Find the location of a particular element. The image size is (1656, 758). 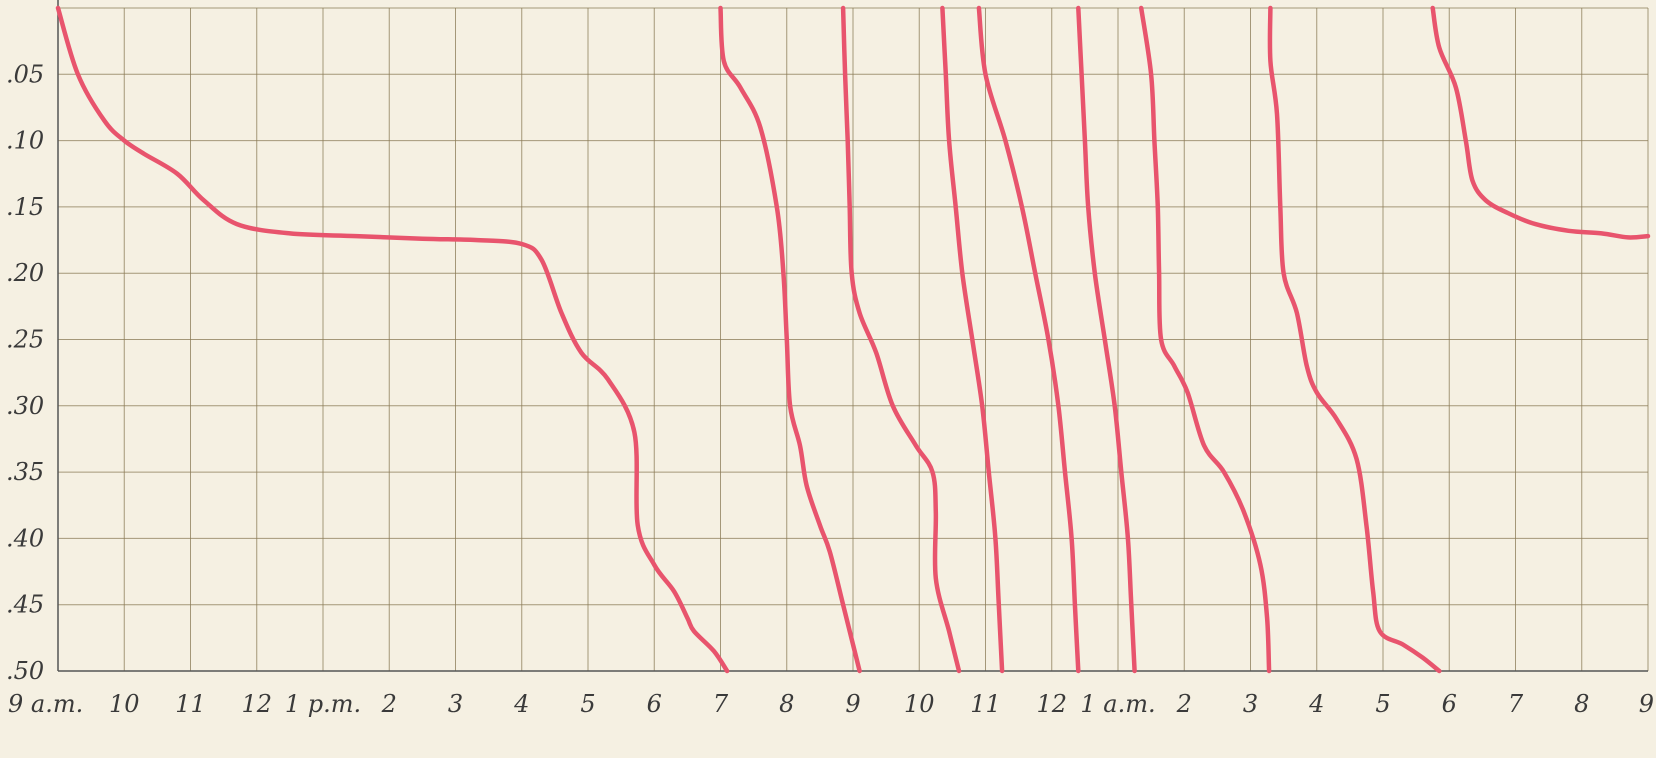

x-tick-label: 1 a.m. is located at coordinates (1117, 704).